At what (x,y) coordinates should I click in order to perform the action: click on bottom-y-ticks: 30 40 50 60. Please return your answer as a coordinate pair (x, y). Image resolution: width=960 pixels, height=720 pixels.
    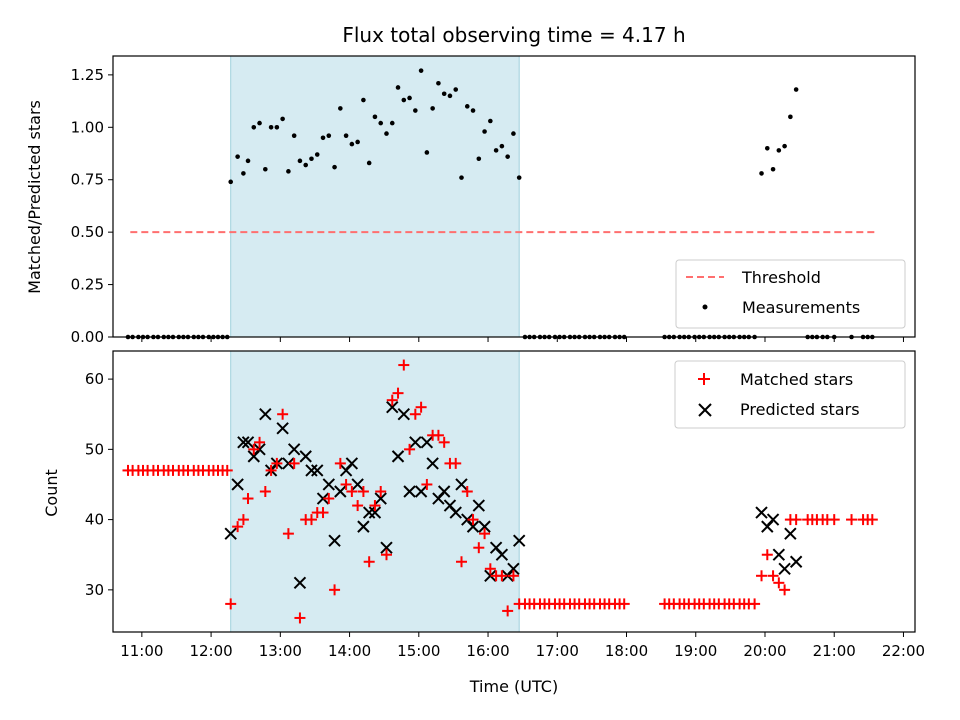
    Looking at the image, I should click on (99, 484).